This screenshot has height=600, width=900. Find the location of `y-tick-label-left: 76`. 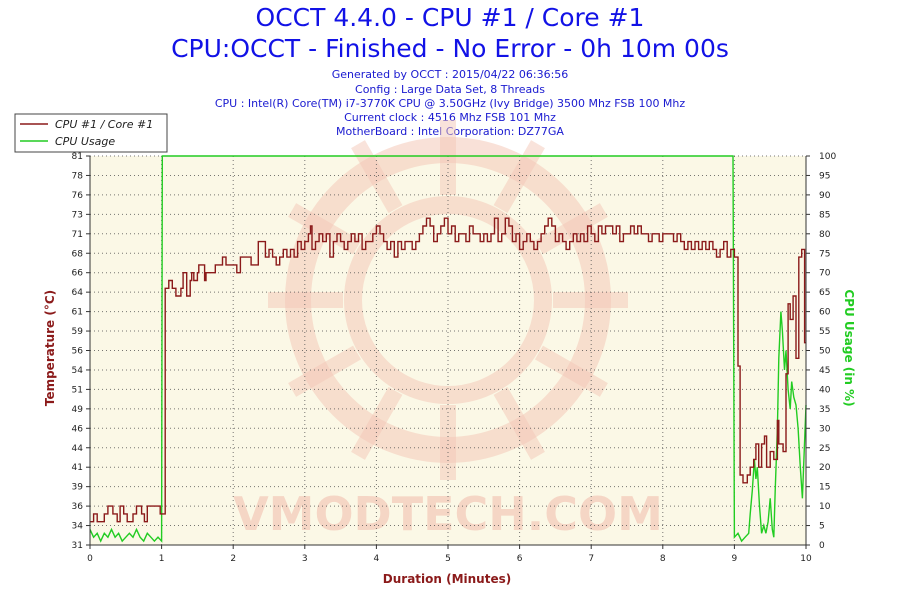

y-tick-label-left: 76 is located at coordinates (78, 196).